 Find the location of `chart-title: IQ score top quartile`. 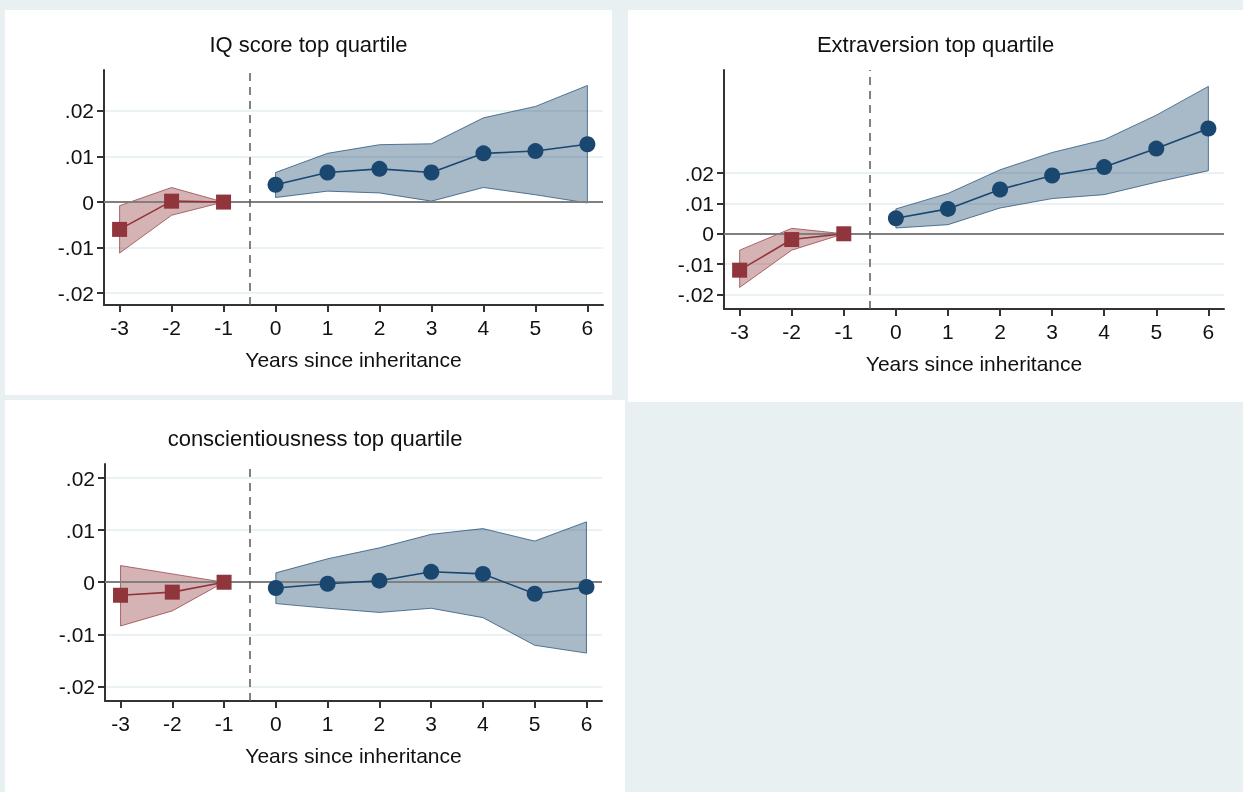

chart-title: IQ score top quartile is located at coordinates (308, 44).